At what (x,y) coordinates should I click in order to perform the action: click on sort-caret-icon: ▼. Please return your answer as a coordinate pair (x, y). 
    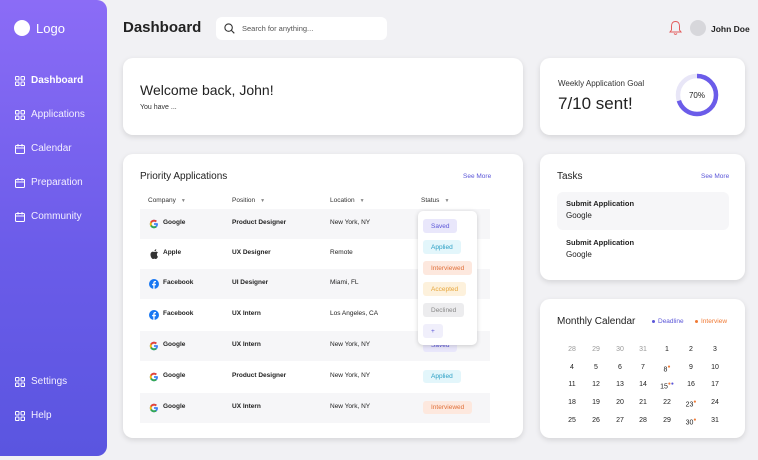
    Looking at the image, I should click on (362, 200).